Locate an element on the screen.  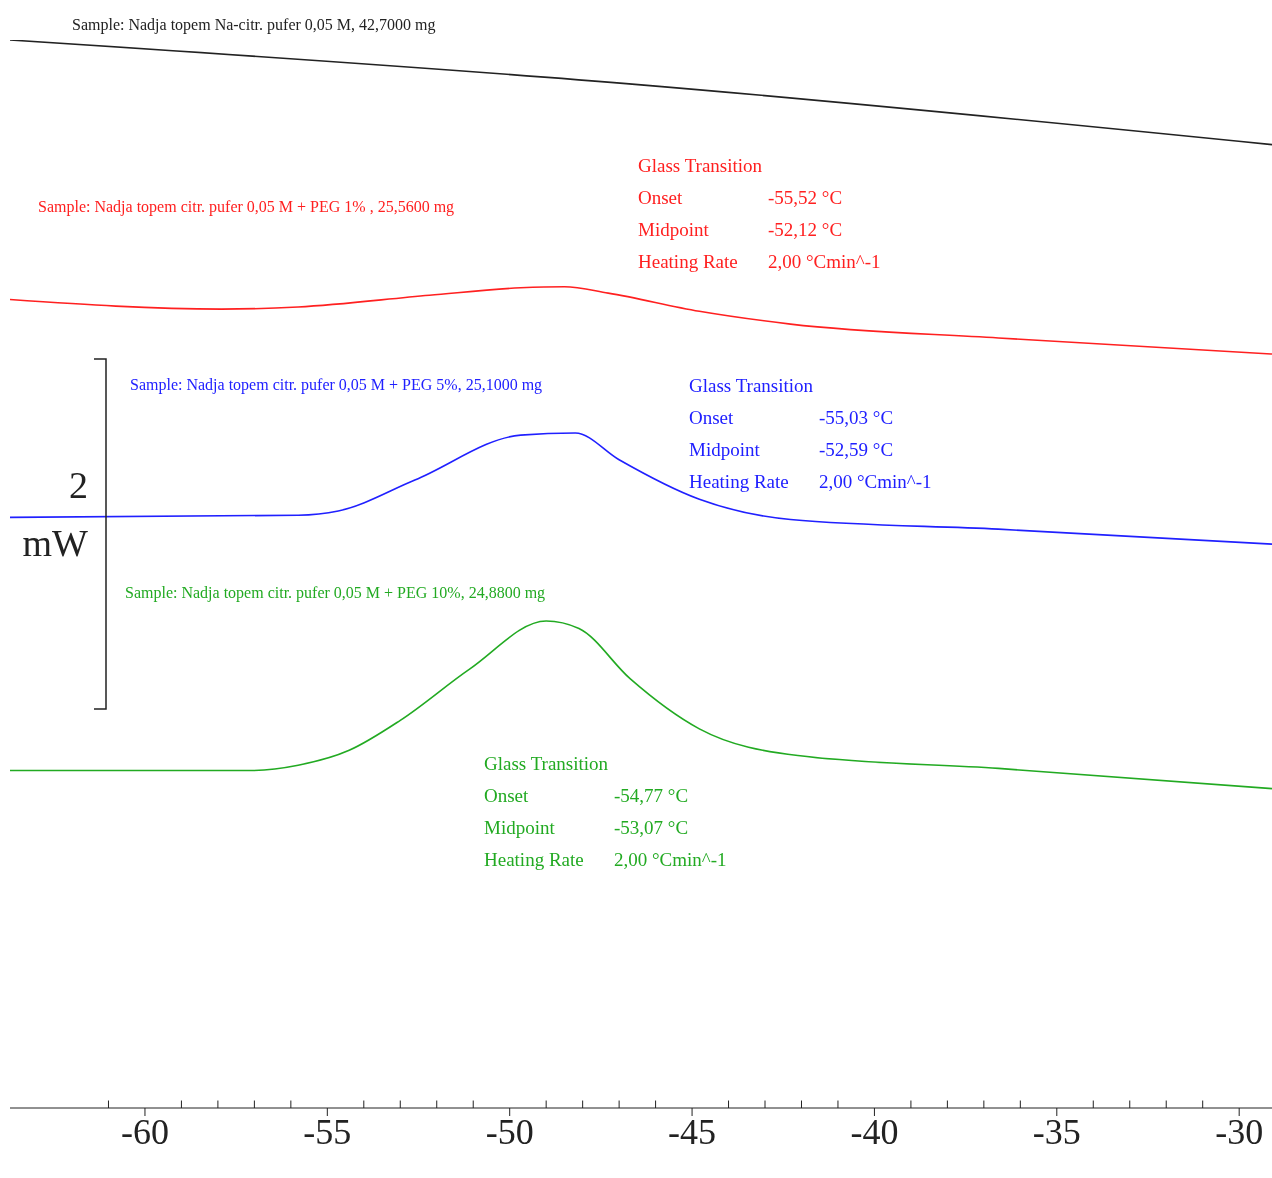
series-label: Sample: Nadja topem Na-citr. pufer 0,05 M, 42,7000 mg is located at coordinates (254, 25).